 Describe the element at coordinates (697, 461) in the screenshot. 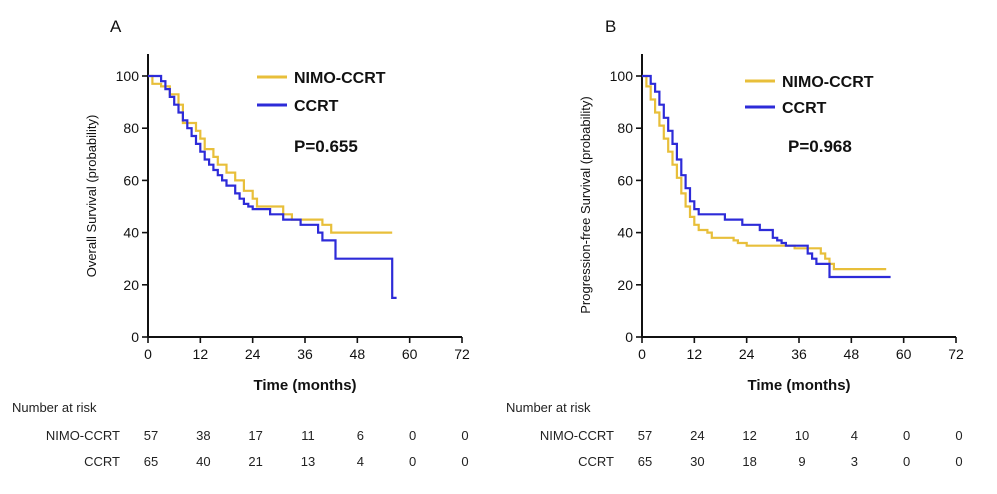

I see `risk-count: 30` at that location.